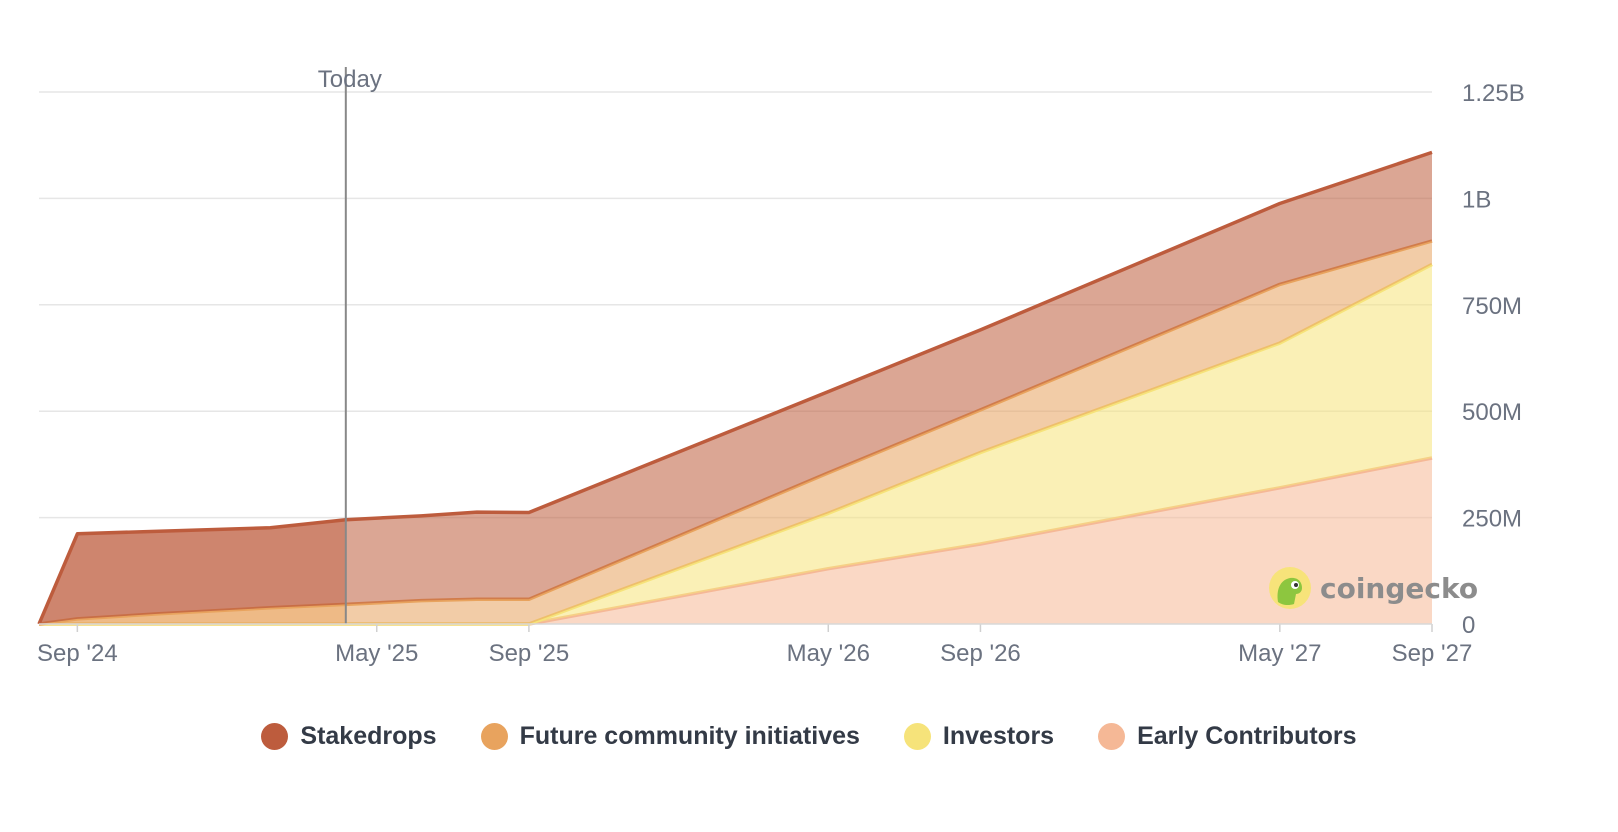 This screenshot has height=832, width=1618. I want to click on x-tick-label: Sep '26, so click(980, 653).